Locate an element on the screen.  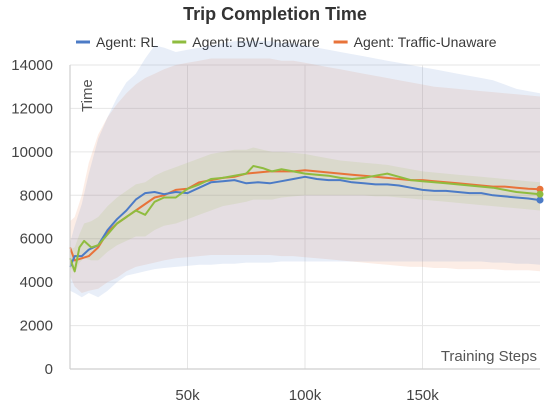
x-tick-labels: 50k 100k 150k is located at coordinates (307, 395).